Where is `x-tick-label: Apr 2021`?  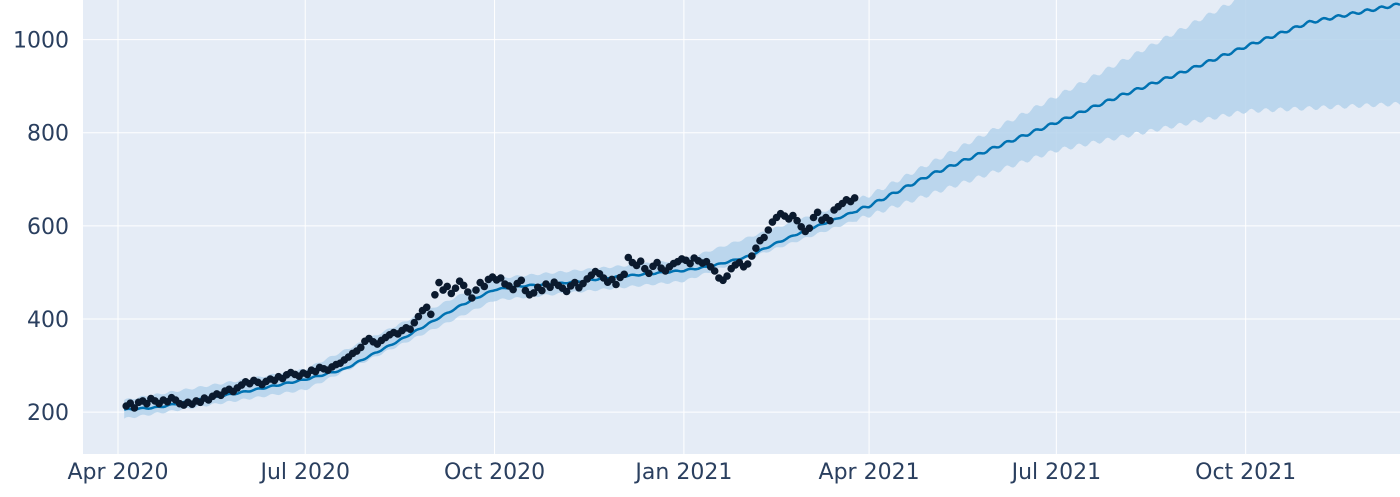
x-tick-label: Apr 2021 is located at coordinates (869, 472).